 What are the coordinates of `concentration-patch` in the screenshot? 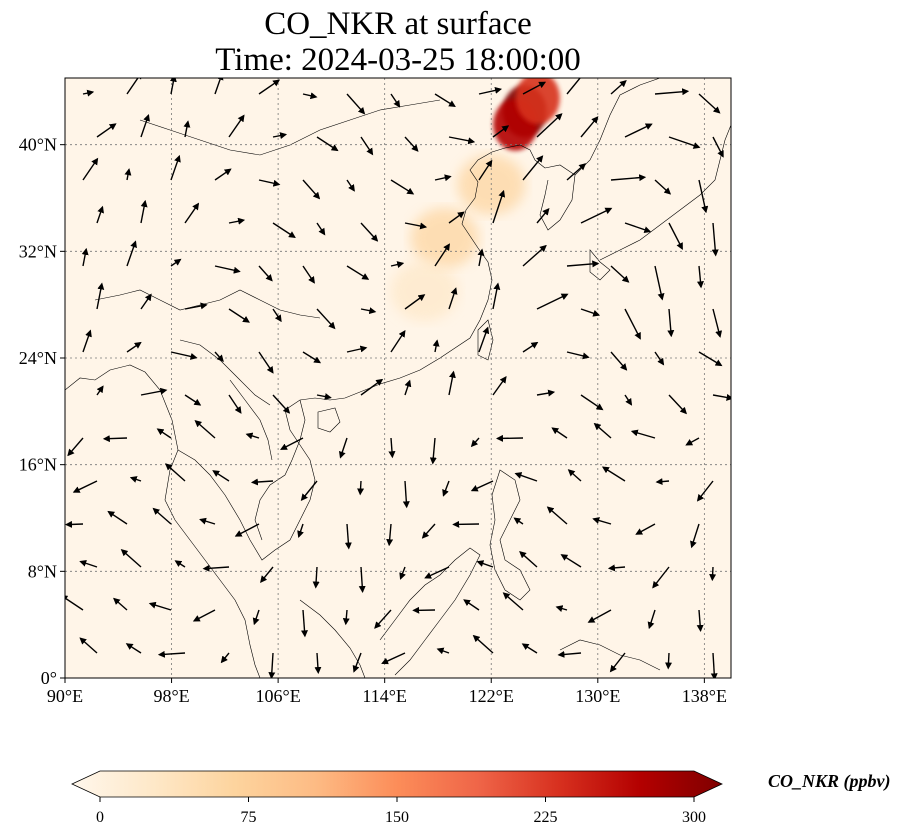 It's located at (444, 238).